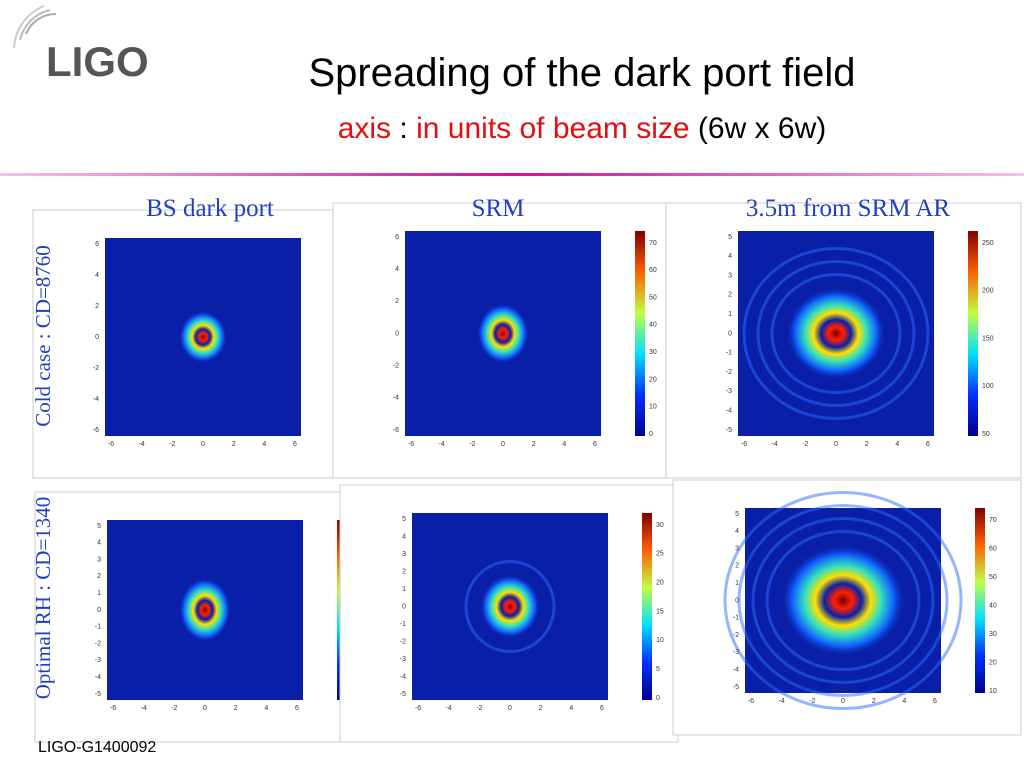 The image size is (1024, 768). What do you see at coordinates (658, 669) in the screenshot?
I see `colorbar-tick-label: 5` at bounding box center [658, 669].